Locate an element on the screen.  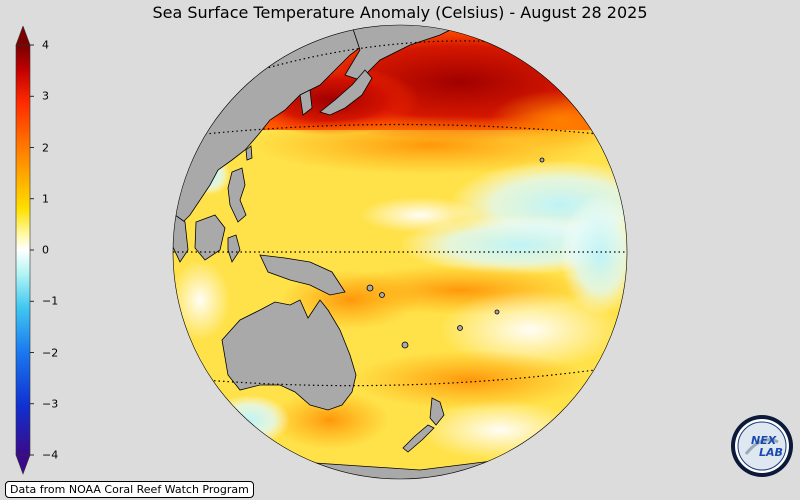
colorbar-min-extend is located at coordinates (23, 464).